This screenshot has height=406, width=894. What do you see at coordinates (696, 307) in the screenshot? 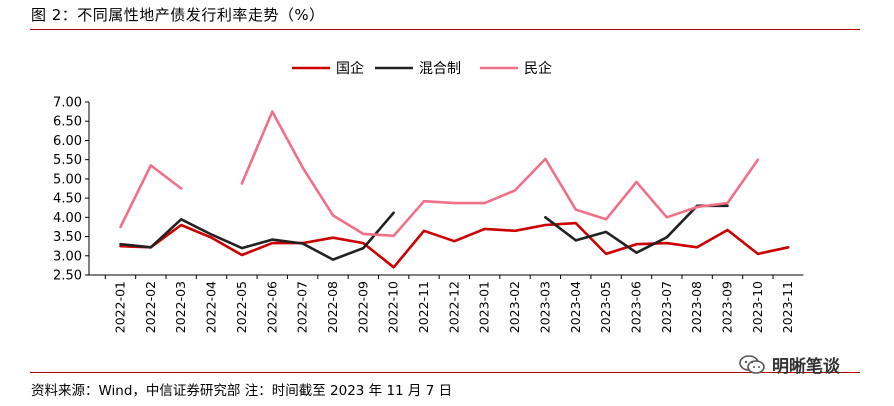
I see `x-tick-label: 2023-08` at bounding box center [696, 307].